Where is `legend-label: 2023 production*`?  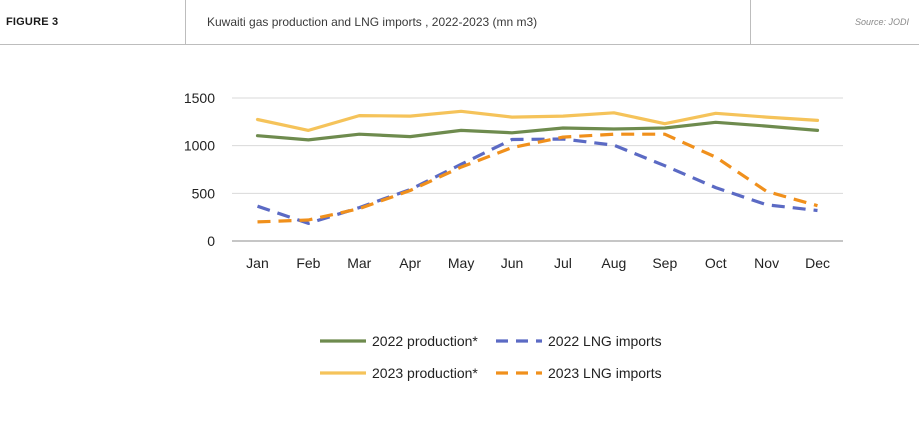
legend-label: 2023 production* is located at coordinates (425, 373).